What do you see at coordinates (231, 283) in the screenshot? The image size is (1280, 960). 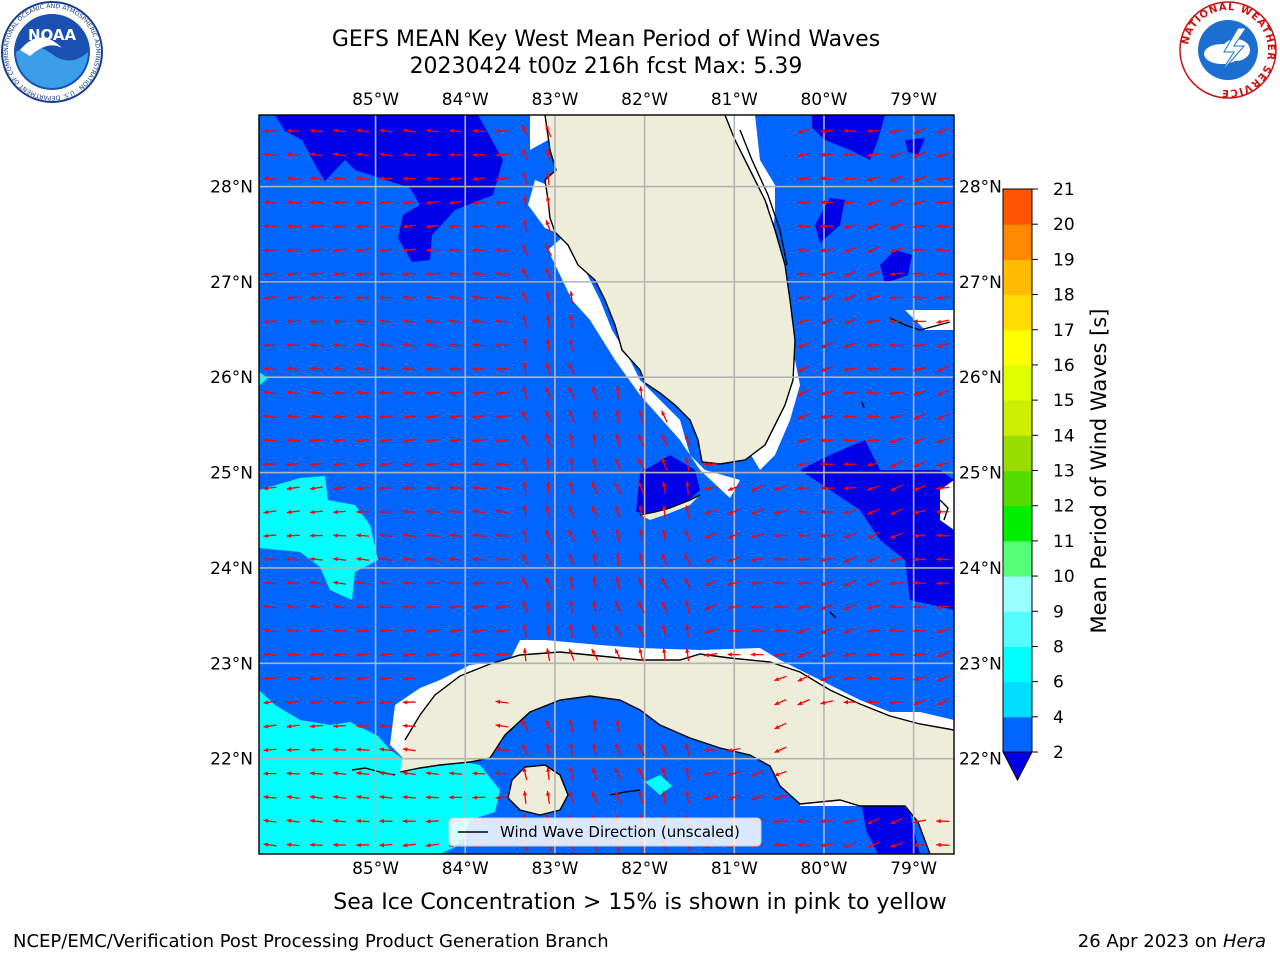 I see `lat-label: 27°N` at bounding box center [231, 283].